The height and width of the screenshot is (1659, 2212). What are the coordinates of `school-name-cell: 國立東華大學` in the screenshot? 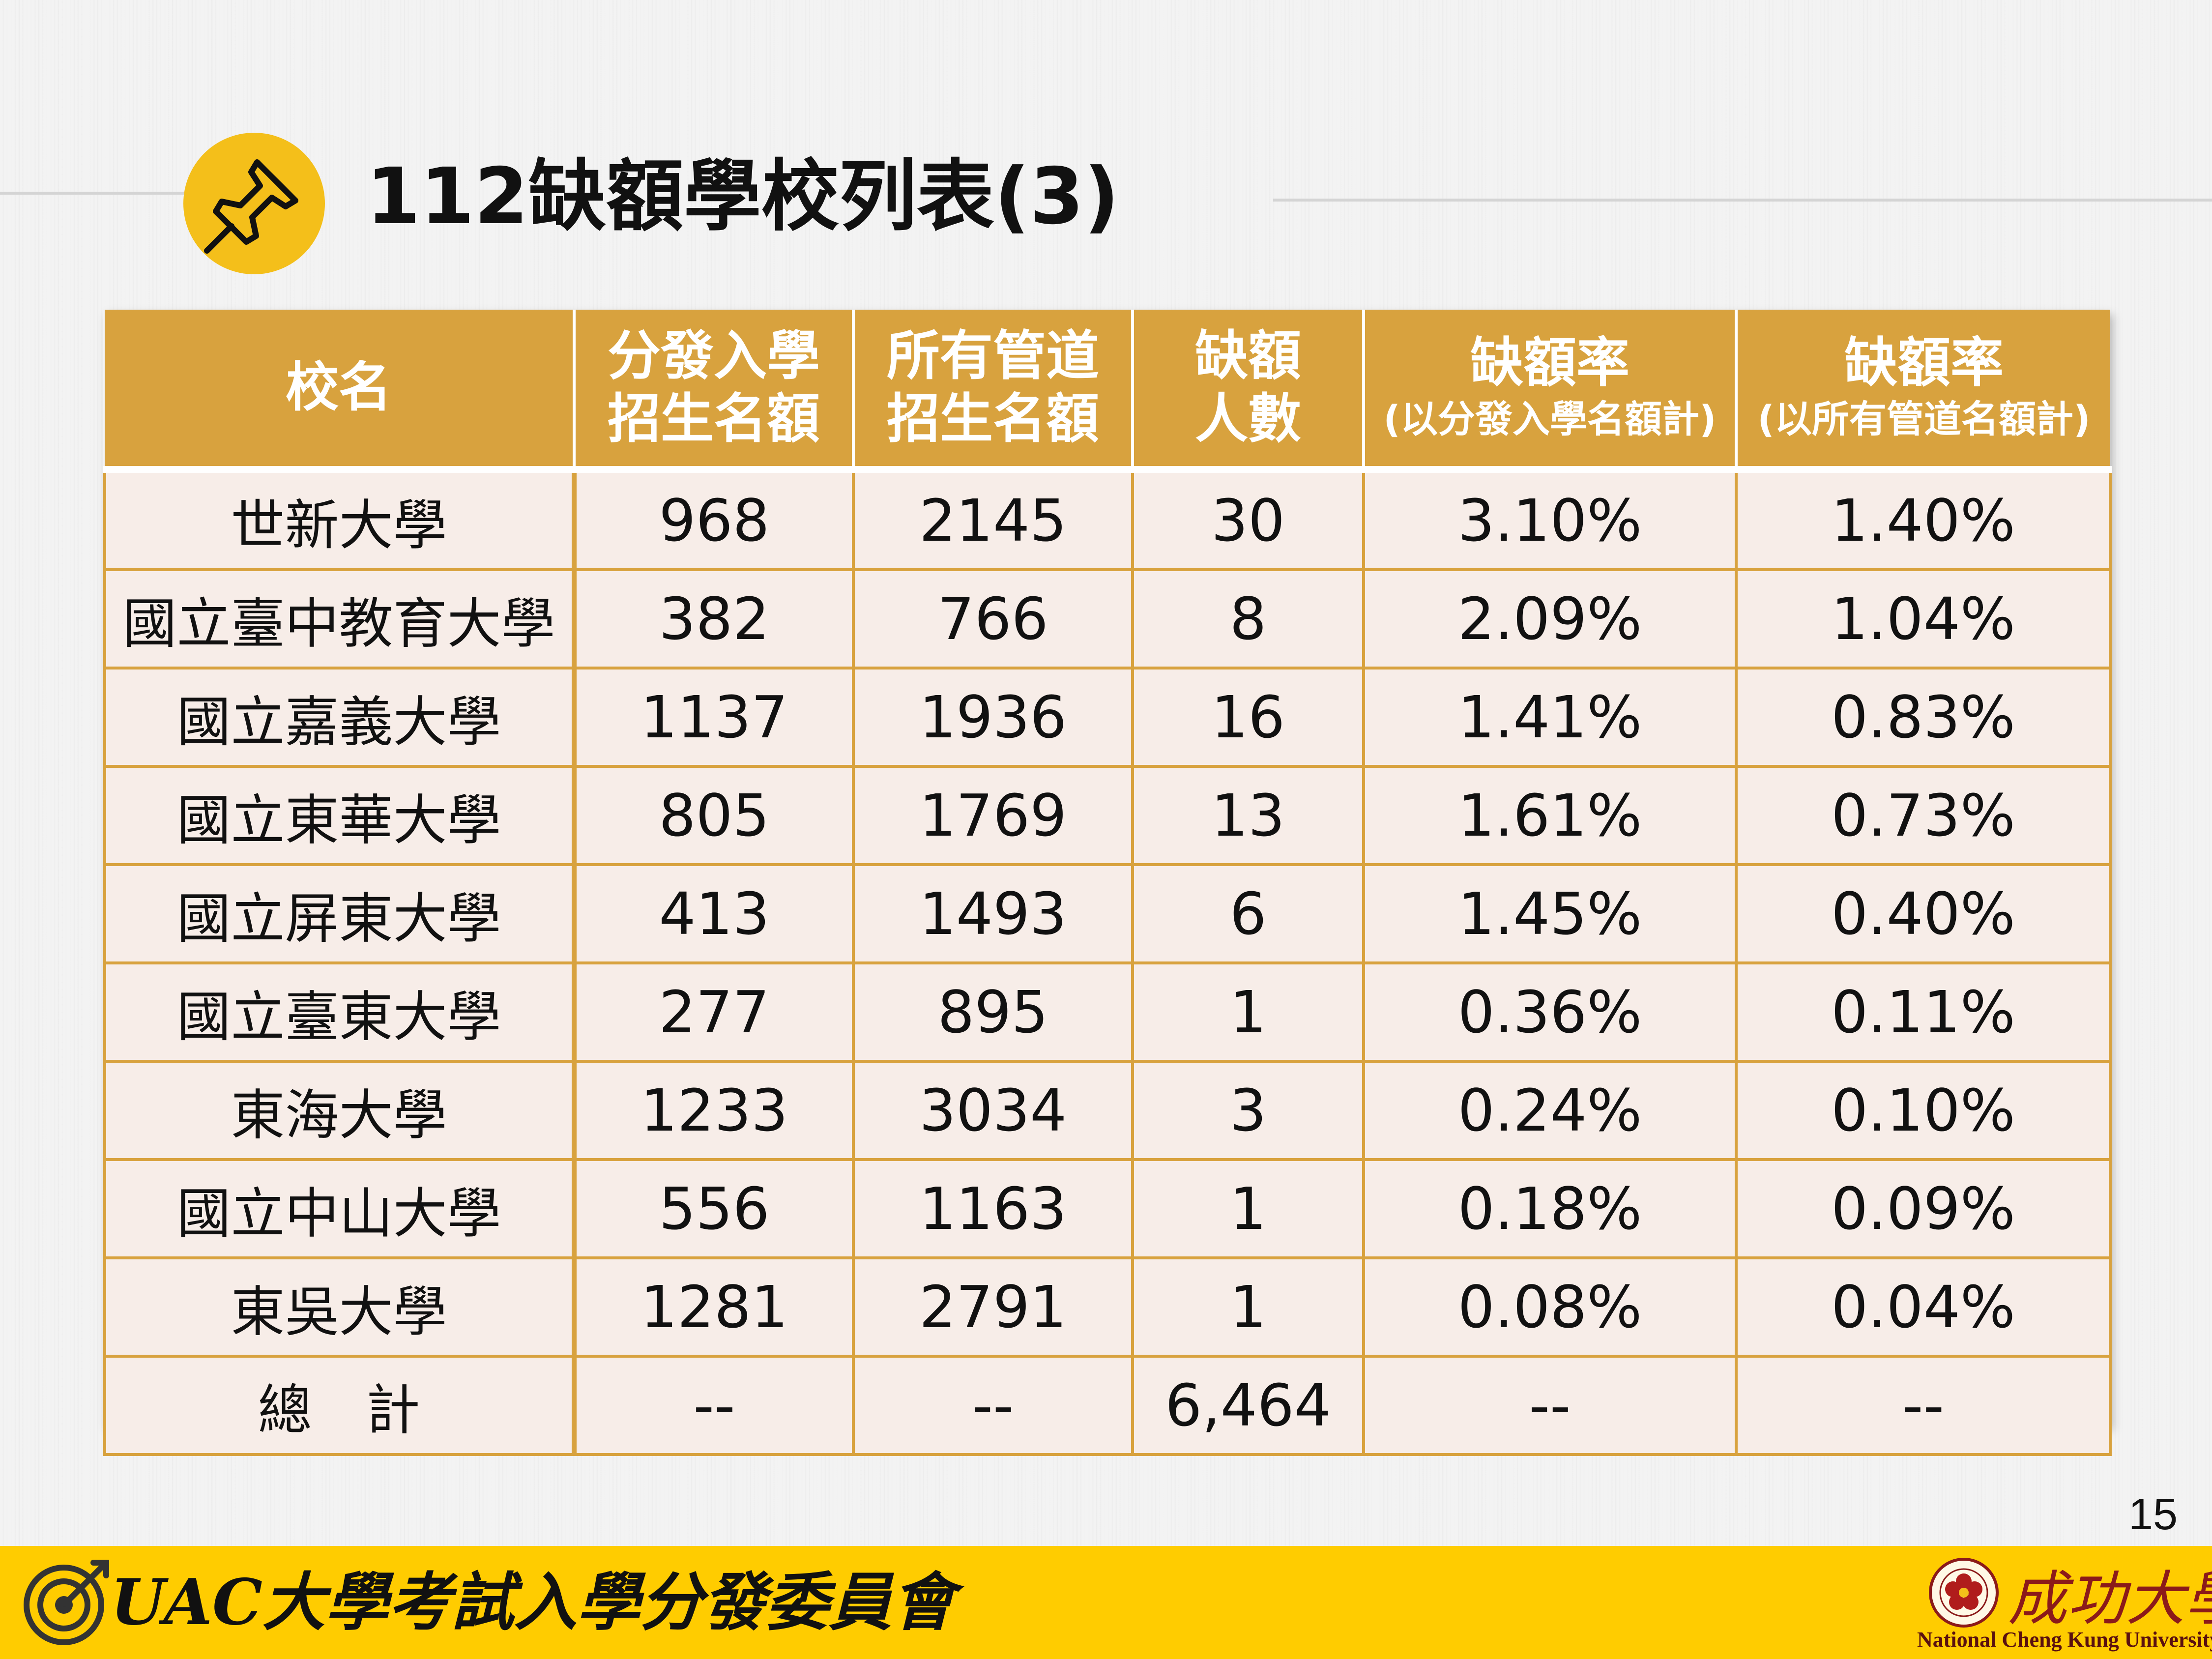 It's located at (340, 816).